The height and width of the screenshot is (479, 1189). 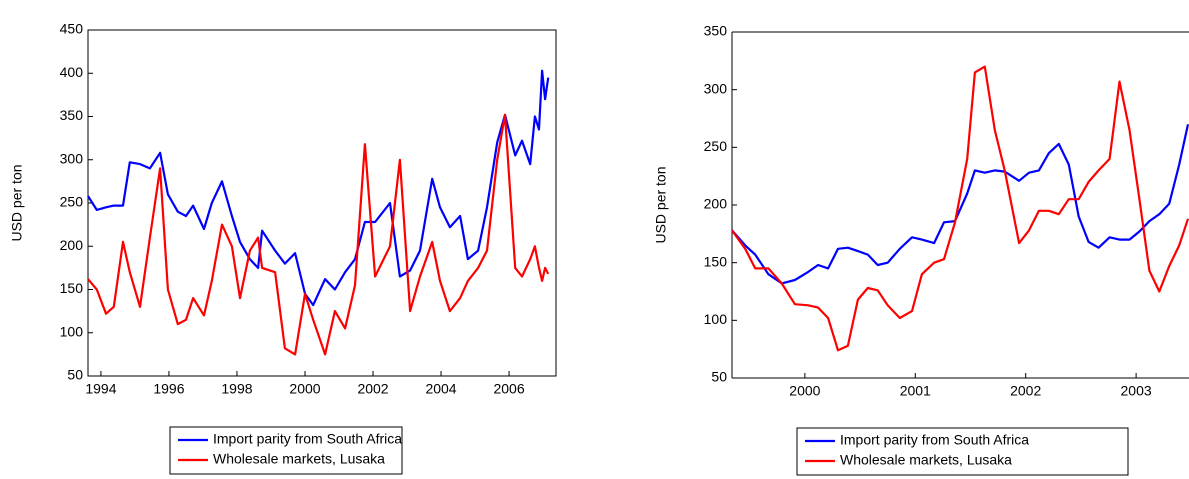 What do you see at coordinates (72, 72) in the screenshot?
I see `y-tick-label: 400` at bounding box center [72, 72].